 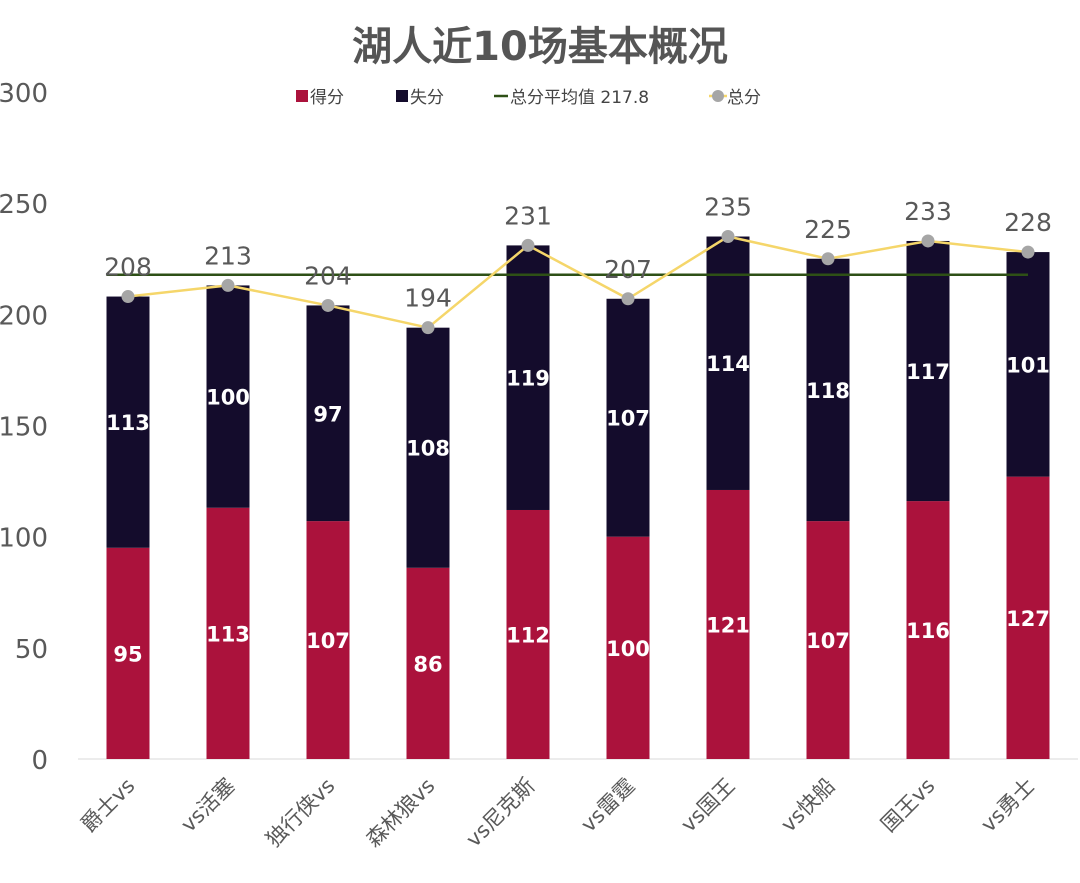 I want to click on x-tick-label: vs尼克斯, so click(x=500, y=813).